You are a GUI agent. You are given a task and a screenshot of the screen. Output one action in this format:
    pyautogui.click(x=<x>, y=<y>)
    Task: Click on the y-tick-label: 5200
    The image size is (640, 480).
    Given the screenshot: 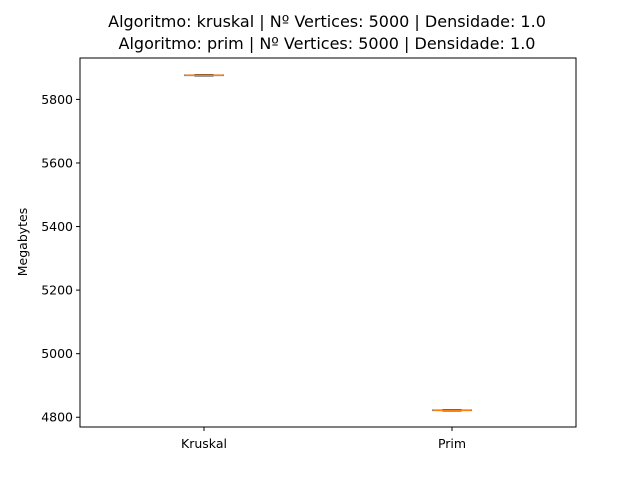 What is the action you would take?
    pyautogui.click(x=57, y=290)
    